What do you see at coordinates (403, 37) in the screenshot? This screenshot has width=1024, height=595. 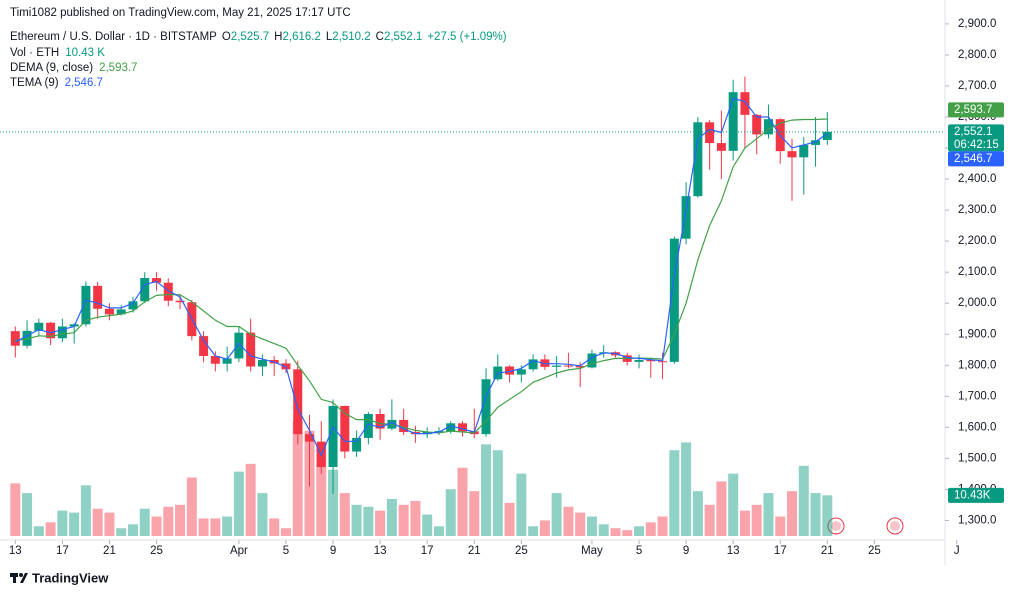 I see `ohlc-value: 2,552.1` at bounding box center [403, 37].